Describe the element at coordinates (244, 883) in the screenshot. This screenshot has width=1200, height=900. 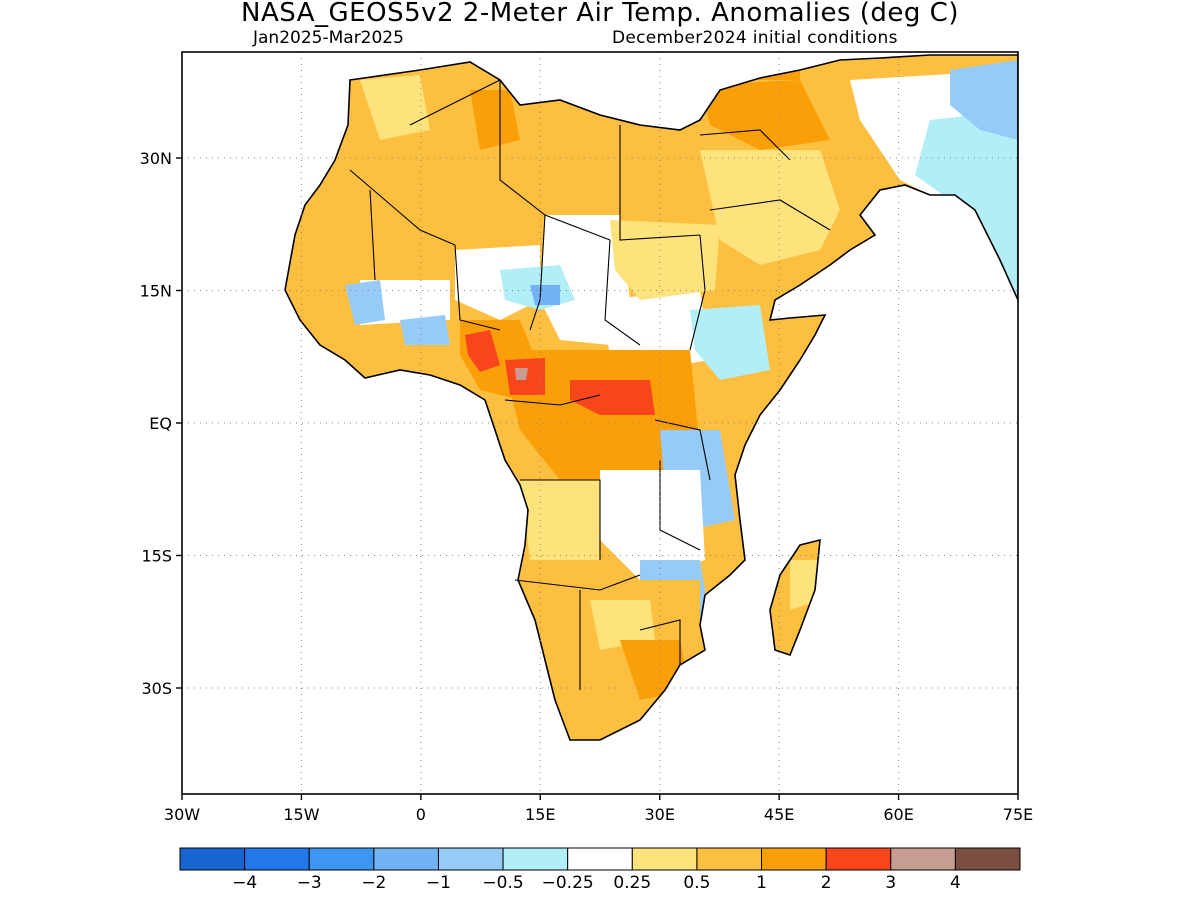
I see `colorbar-label: −4` at that location.